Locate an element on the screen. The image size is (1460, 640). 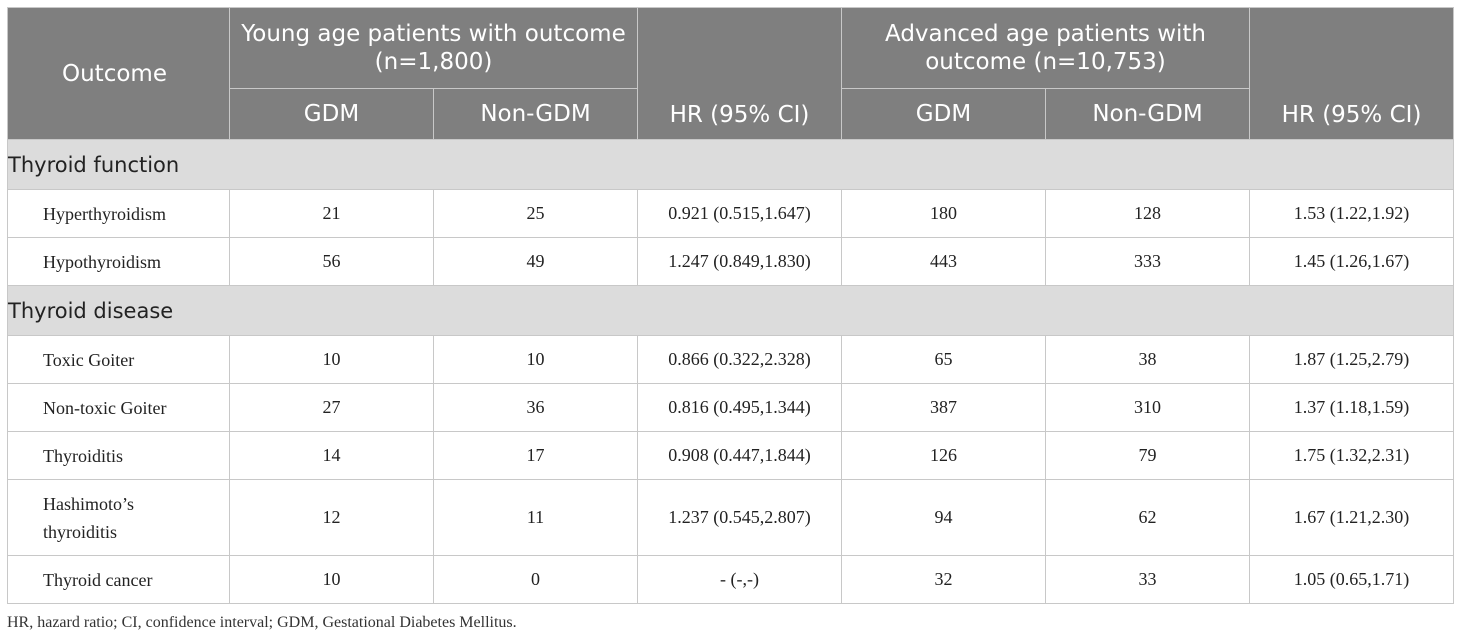
advanced-hr-cell: 1.75 (1.32,2.31) is located at coordinates (1352, 455).